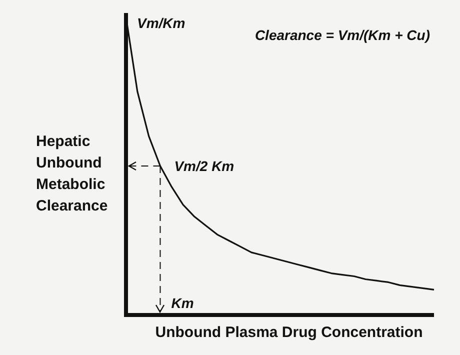 Image resolution: width=460 pixels, height=355 pixels. I want to click on annotation: Clearance = Vm/(Km + Cu), so click(342, 35).